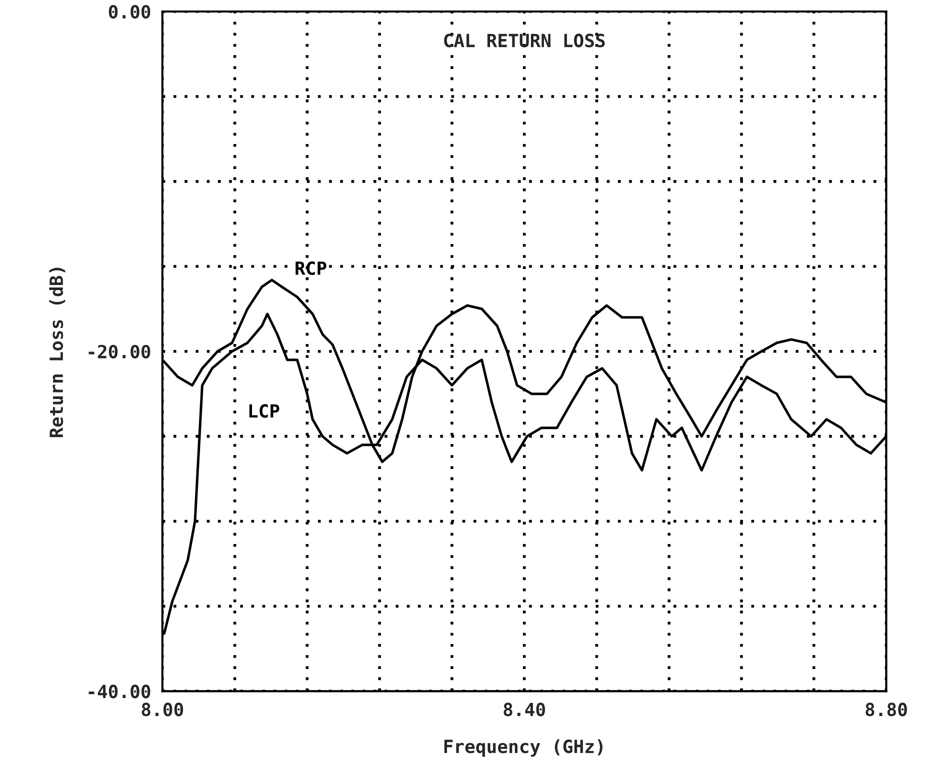 Image resolution: width=928 pixels, height=768 pixels. Describe the element at coordinates (524, 41) in the screenshot. I see `text: CAL RETURN LOSS` at that location.